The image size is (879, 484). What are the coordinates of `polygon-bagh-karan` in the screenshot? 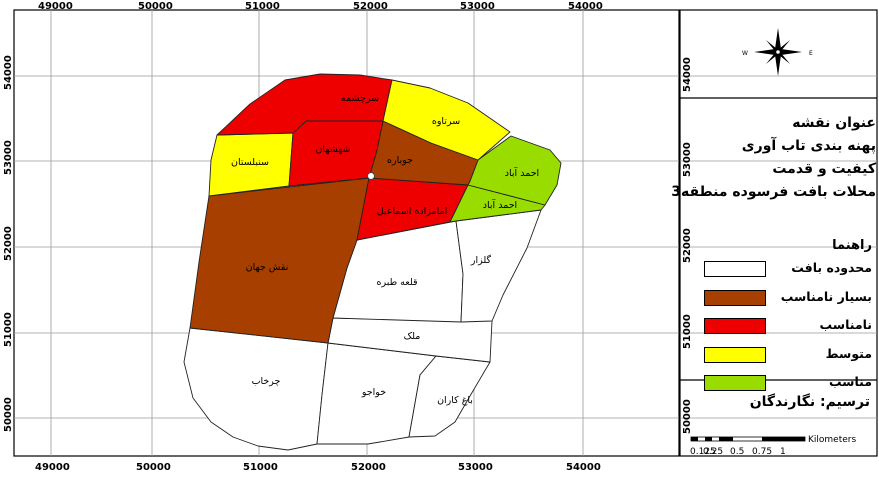 It's located at (449, 396).